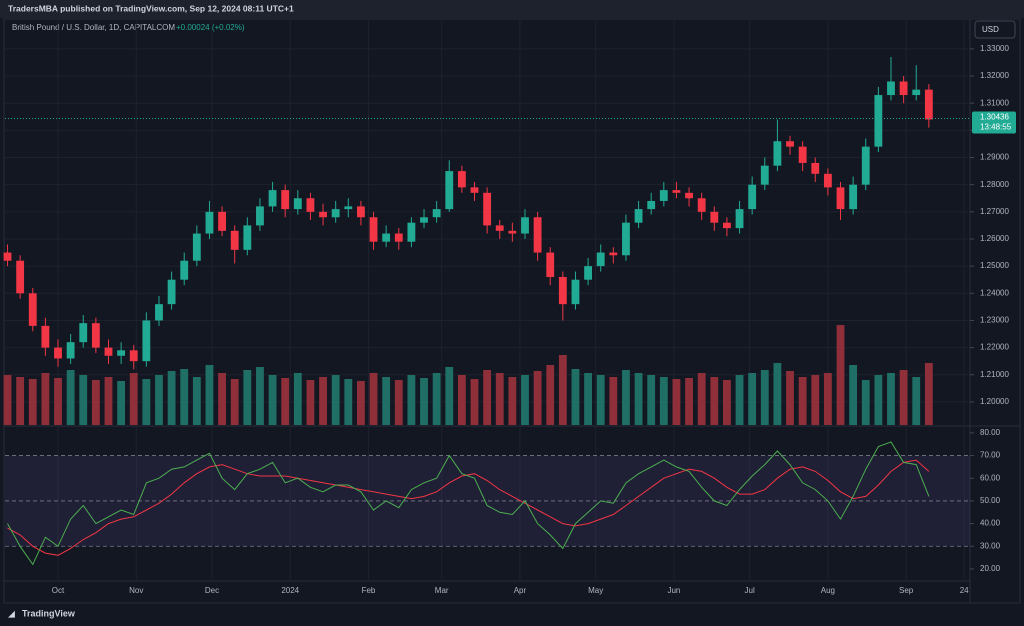 The height and width of the screenshot is (626, 1024). What do you see at coordinates (990, 545) in the screenshot?
I see `rsi-tick-label: 30.00` at bounding box center [990, 545].